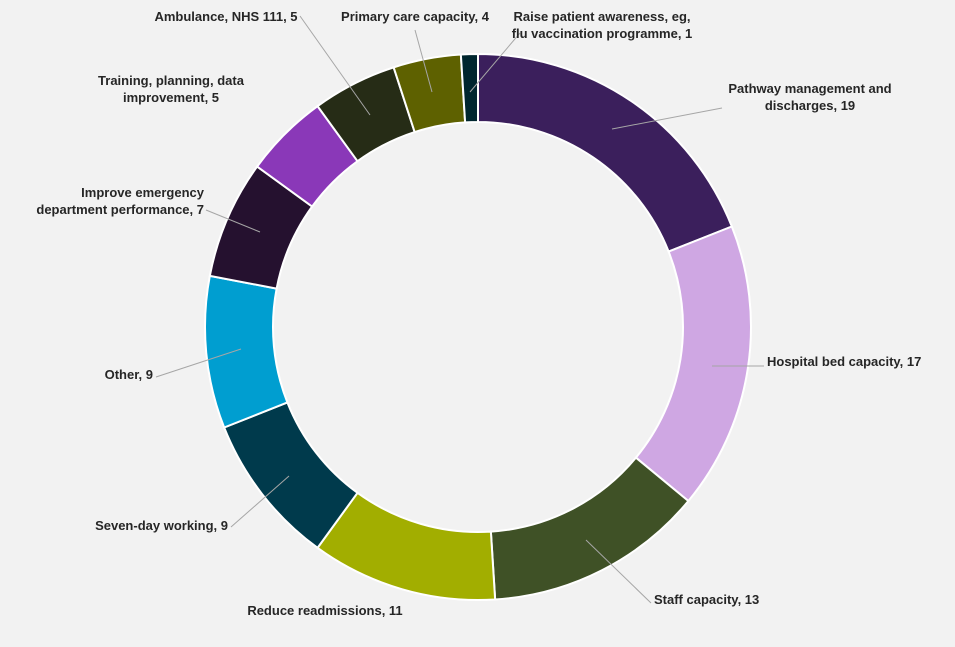 This screenshot has width=955, height=647. I want to click on slice-label: Pathway management and discharges, 19, so click(809, 97).